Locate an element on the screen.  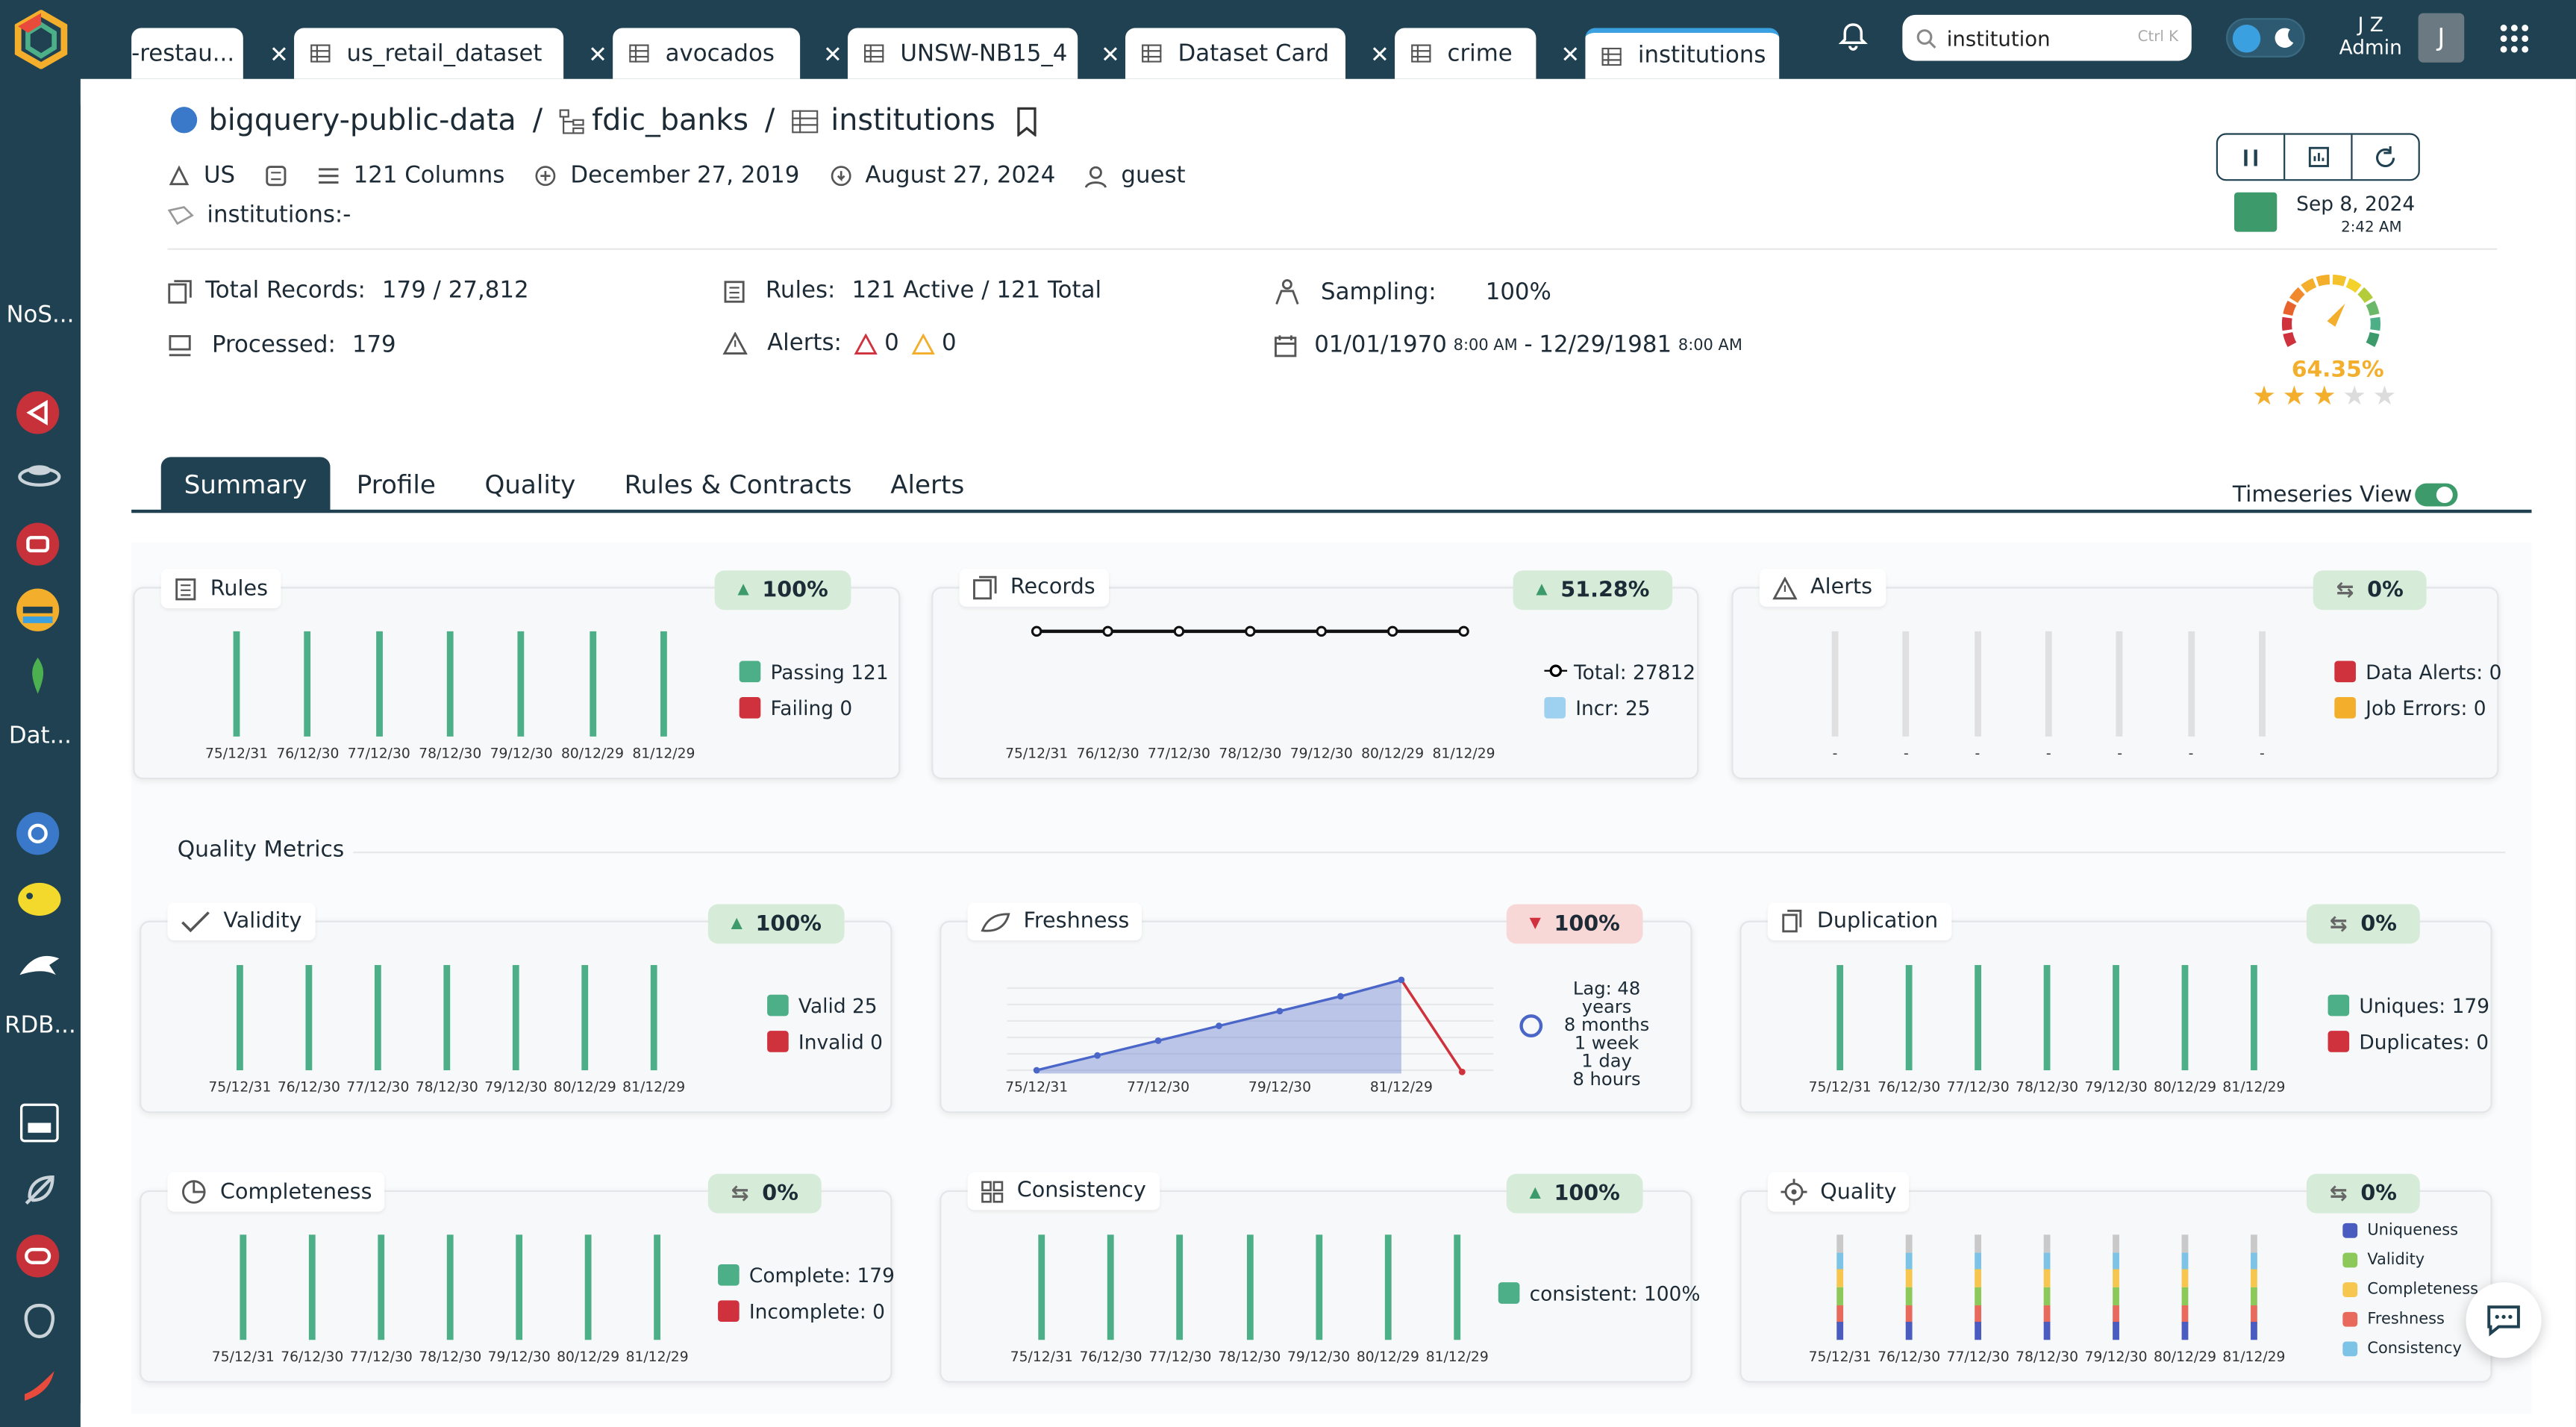
refresh-icon is located at coordinates (2385, 156).